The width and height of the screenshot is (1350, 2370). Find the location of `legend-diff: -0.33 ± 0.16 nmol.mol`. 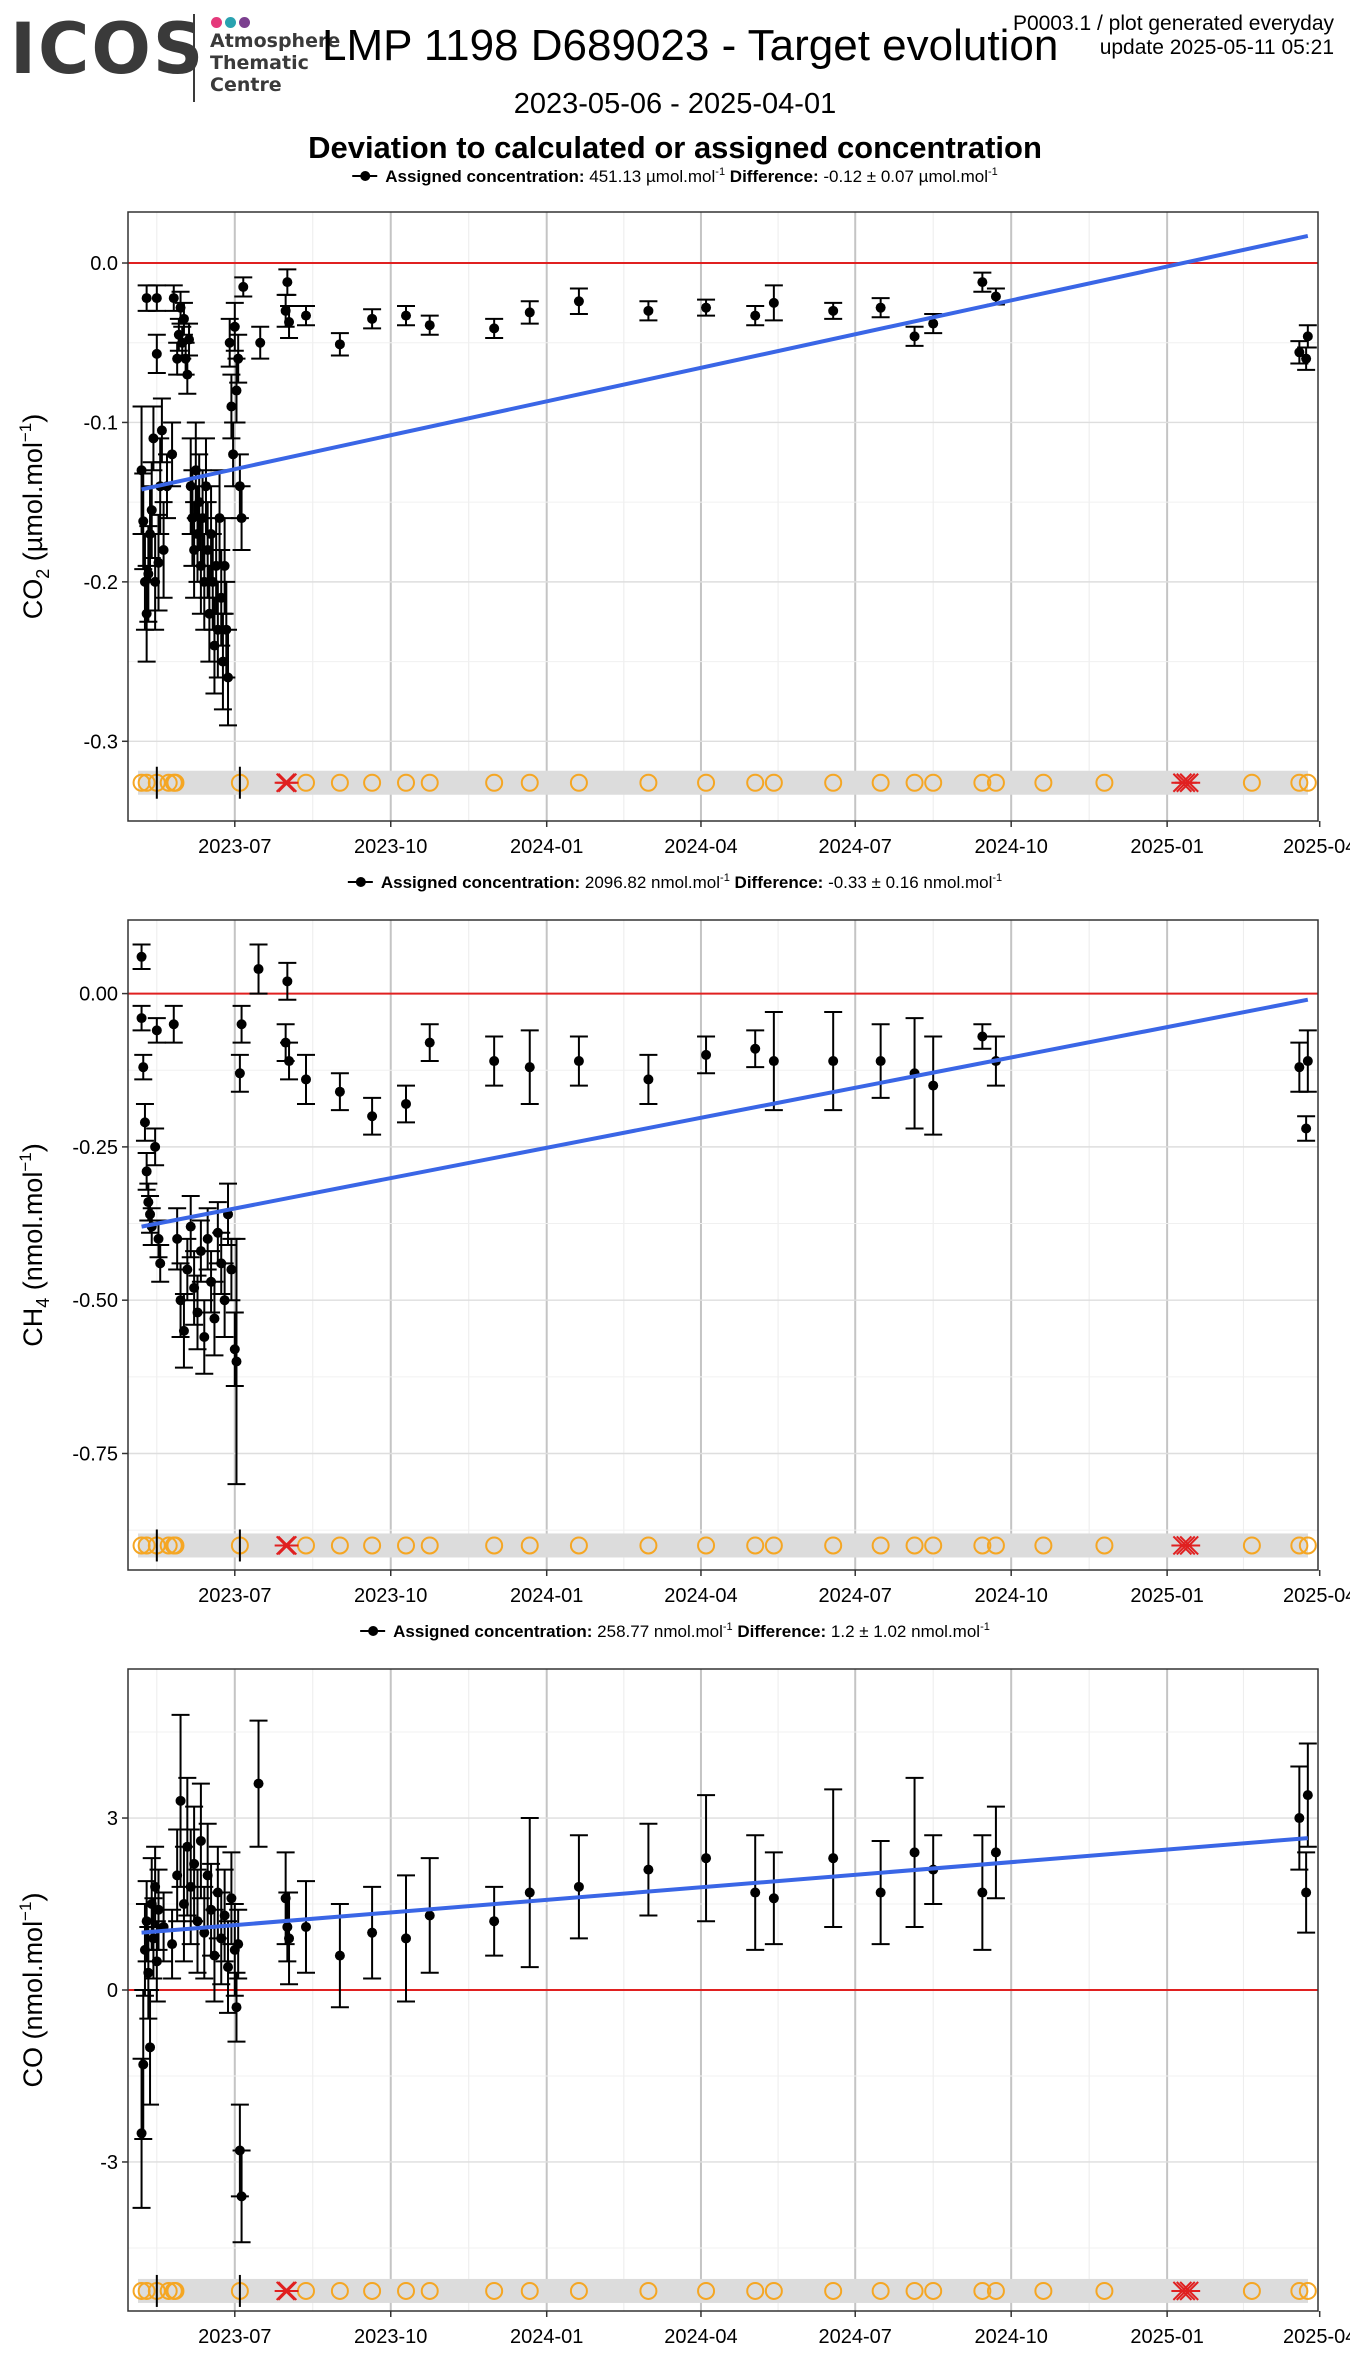

legend-diff: -0.33 ± 0.16 nmol.mol is located at coordinates (907, 882).